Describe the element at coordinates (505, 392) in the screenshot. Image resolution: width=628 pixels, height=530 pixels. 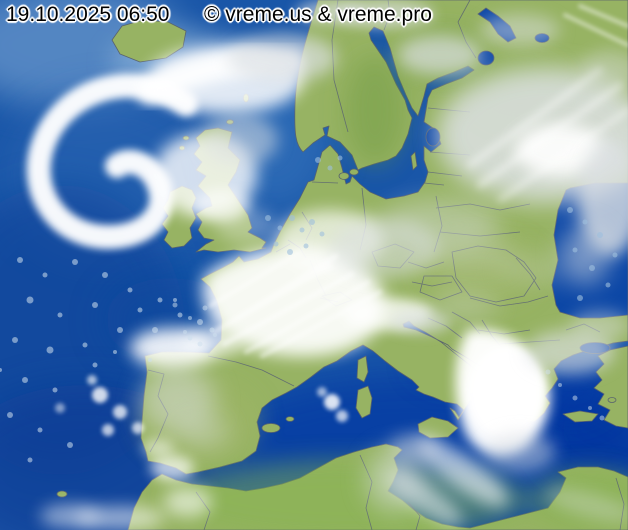
I see `storm-core-ionian` at that location.